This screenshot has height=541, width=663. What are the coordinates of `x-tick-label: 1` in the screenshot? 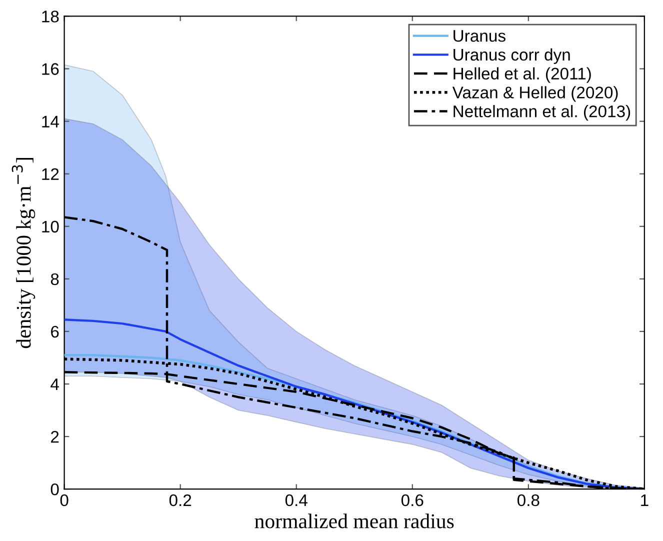 It's located at (644, 500).